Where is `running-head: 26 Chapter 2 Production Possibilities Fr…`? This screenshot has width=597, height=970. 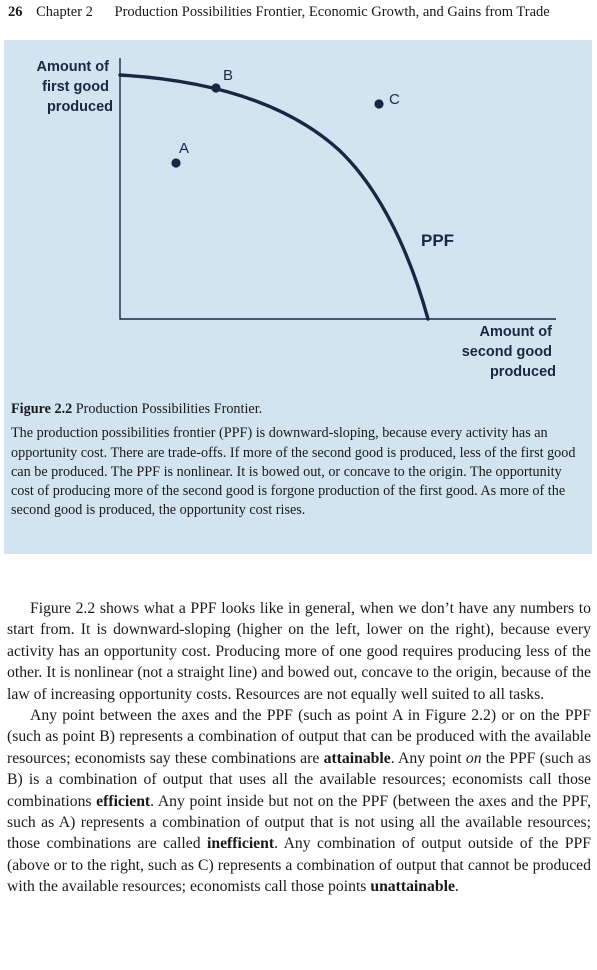
running-head: 26 Chapter 2 Production Possibilities Fr… is located at coordinates (300, 15).